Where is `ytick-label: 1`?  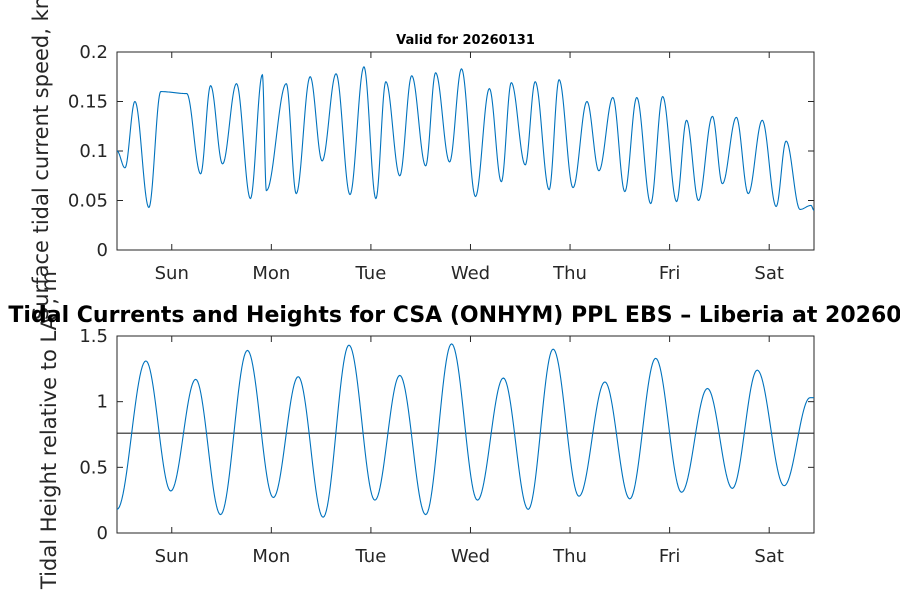 ytick-label: 1 is located at coordinates (102, 402).